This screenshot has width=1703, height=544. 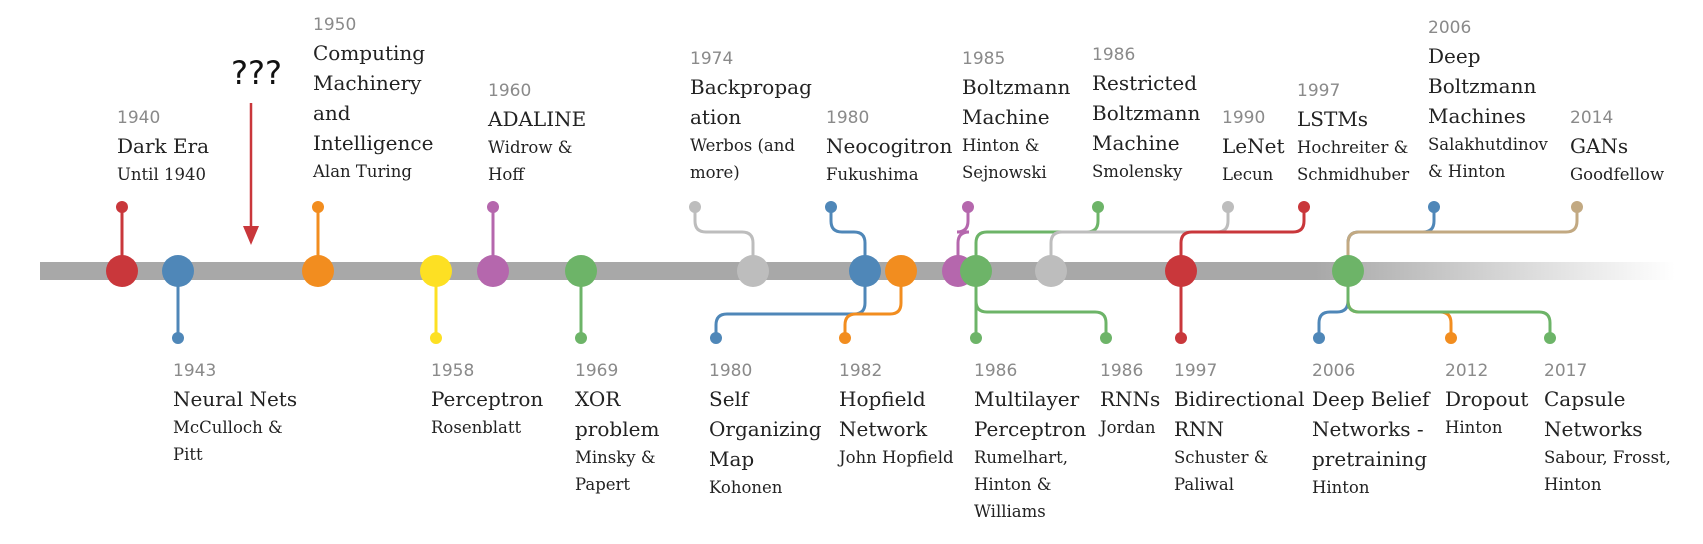 What do you see at coordinates (530, 161) in the screenshot?
I see `event-author: Widrow & Hoff` at bounding box center [530, 161].